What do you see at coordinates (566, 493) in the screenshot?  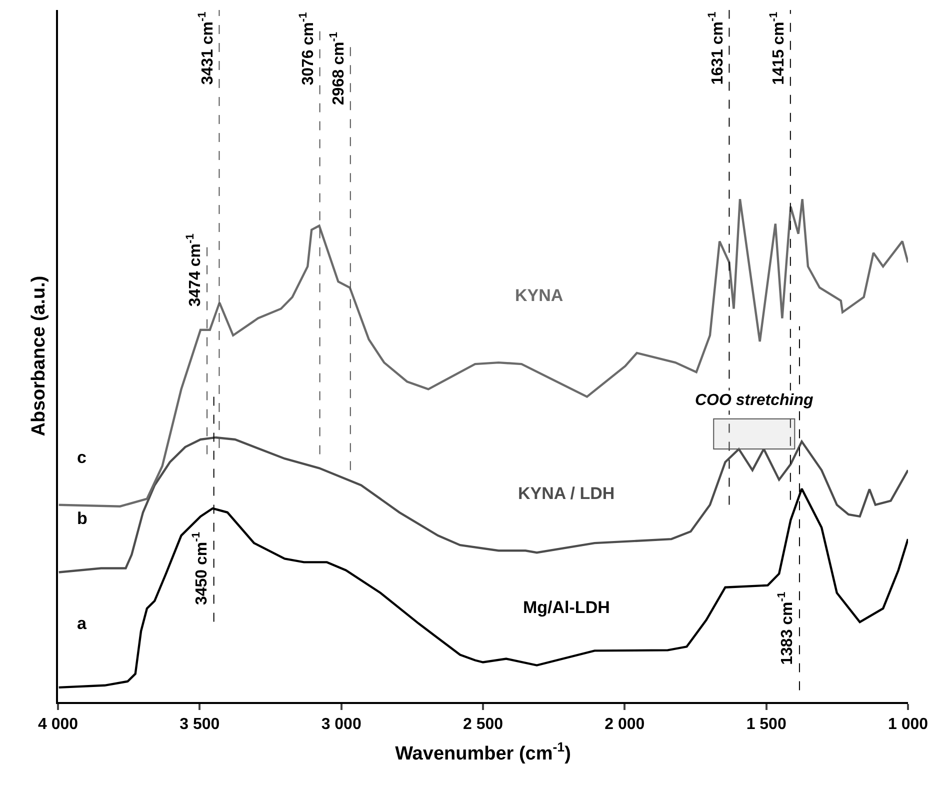 I see `text: KYNA / LDH` at bounding box center [566, 493].